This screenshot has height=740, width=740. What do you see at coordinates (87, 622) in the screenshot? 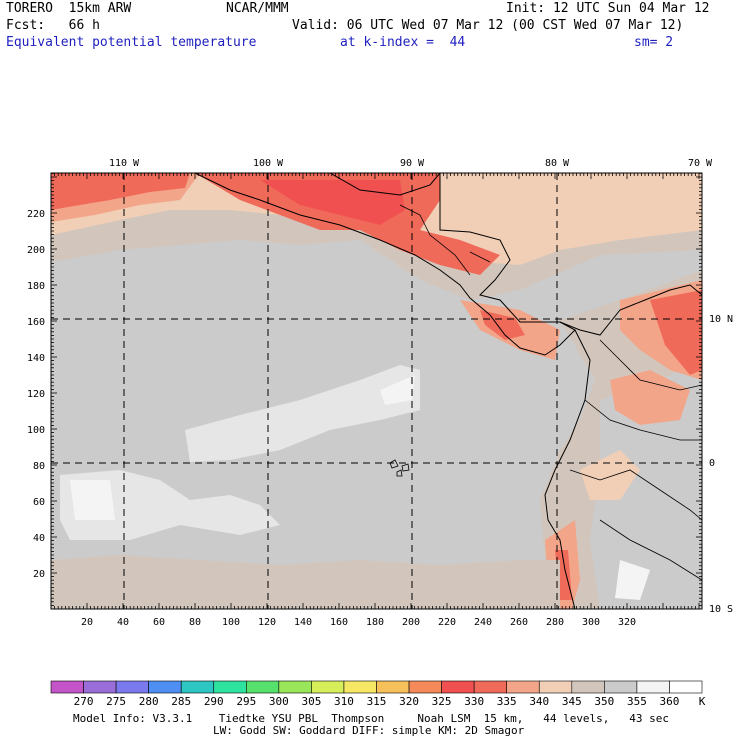
I see `x-tick-label: 20` at bounding box center [87, 622].